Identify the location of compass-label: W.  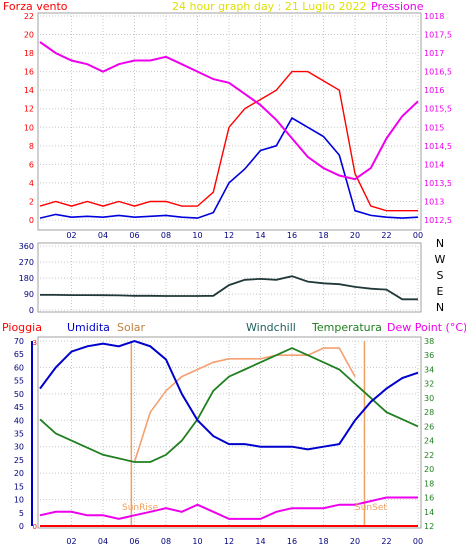
(440, 259).